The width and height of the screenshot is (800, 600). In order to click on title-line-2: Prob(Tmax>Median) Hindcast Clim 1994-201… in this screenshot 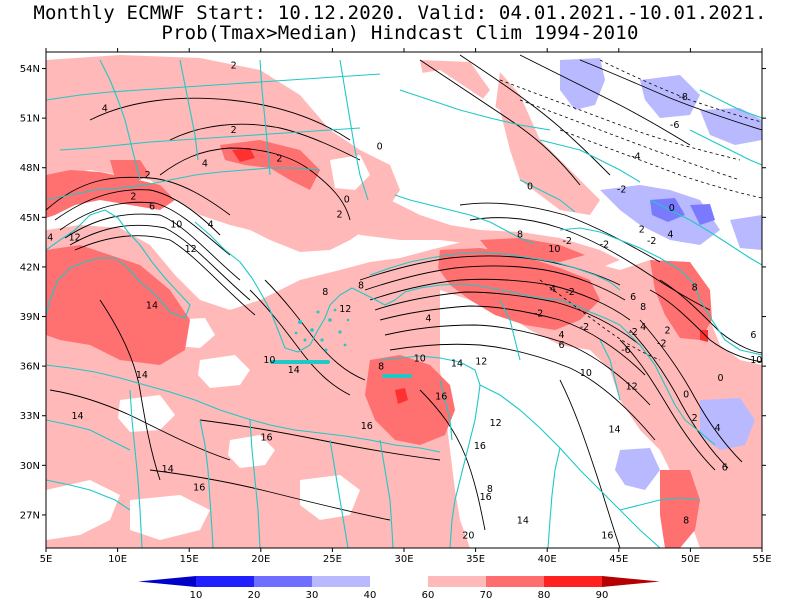, I will do `click(400, 33)`.